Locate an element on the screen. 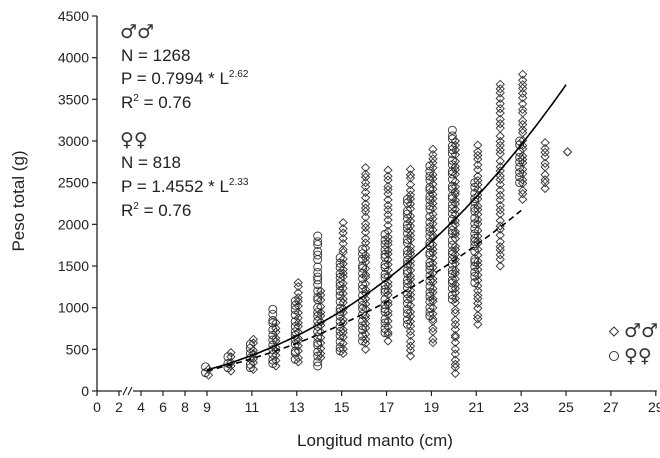 This screenshot has height=458, width=660. x-tick-label: 25 is located at coordinates (566, 407).